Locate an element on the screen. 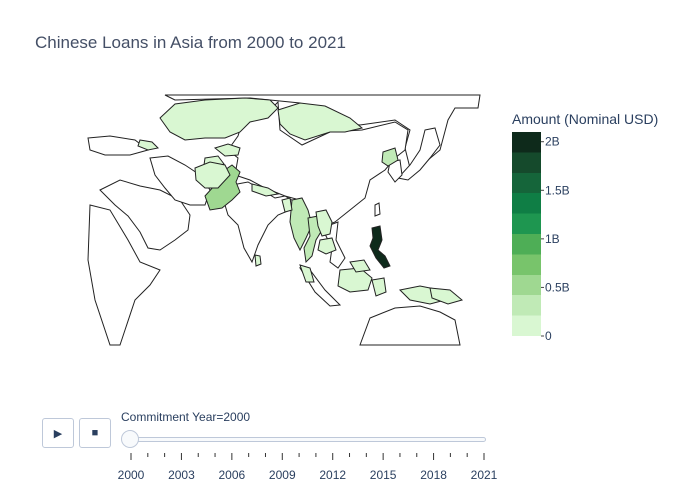 The width and height of the screenshot is (700, 500). region-myanmar is located at coordinates (301, 224).